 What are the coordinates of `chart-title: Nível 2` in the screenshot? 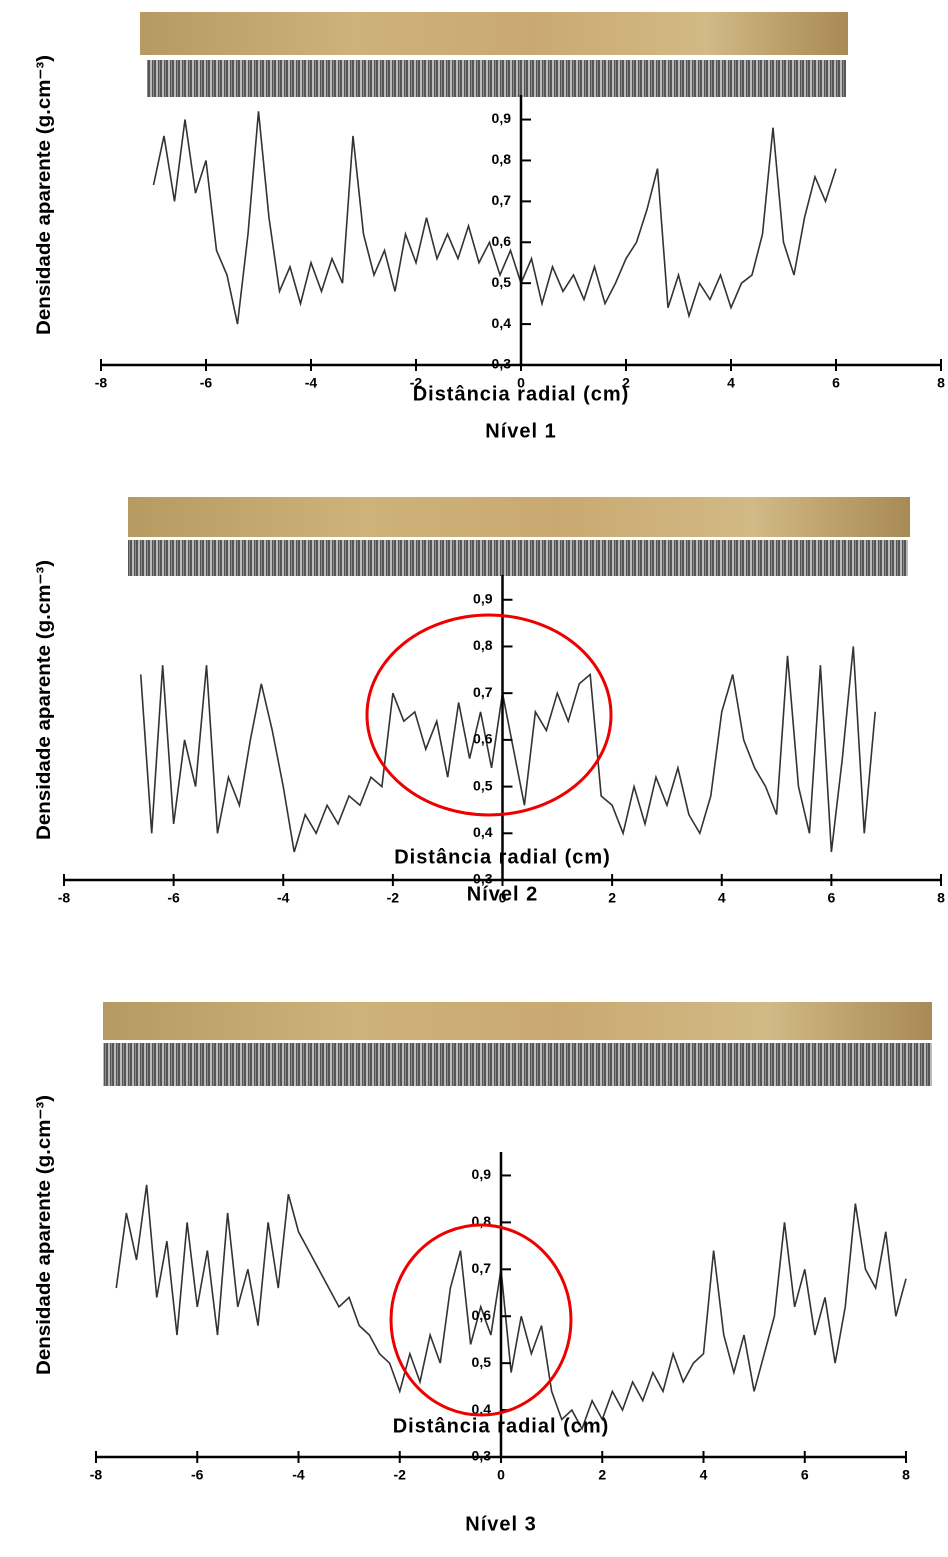 It's located at (502, 894).